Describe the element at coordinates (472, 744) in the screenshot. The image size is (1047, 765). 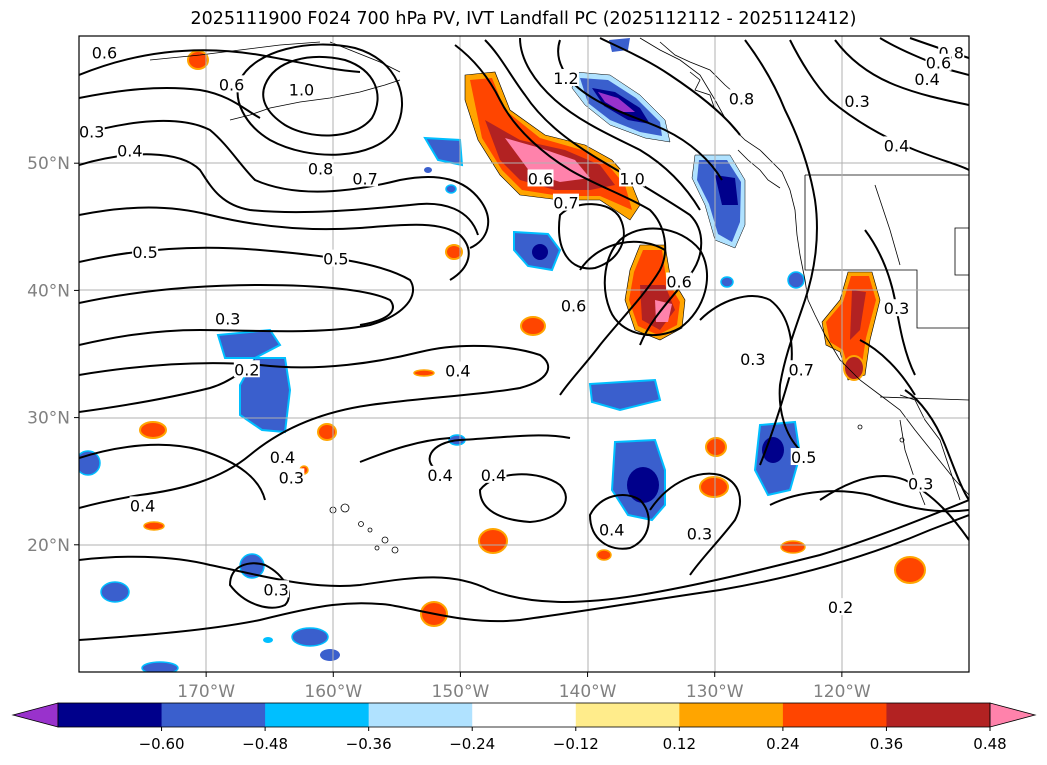
I see `colorbar-tick-label: −0.24` at that location.